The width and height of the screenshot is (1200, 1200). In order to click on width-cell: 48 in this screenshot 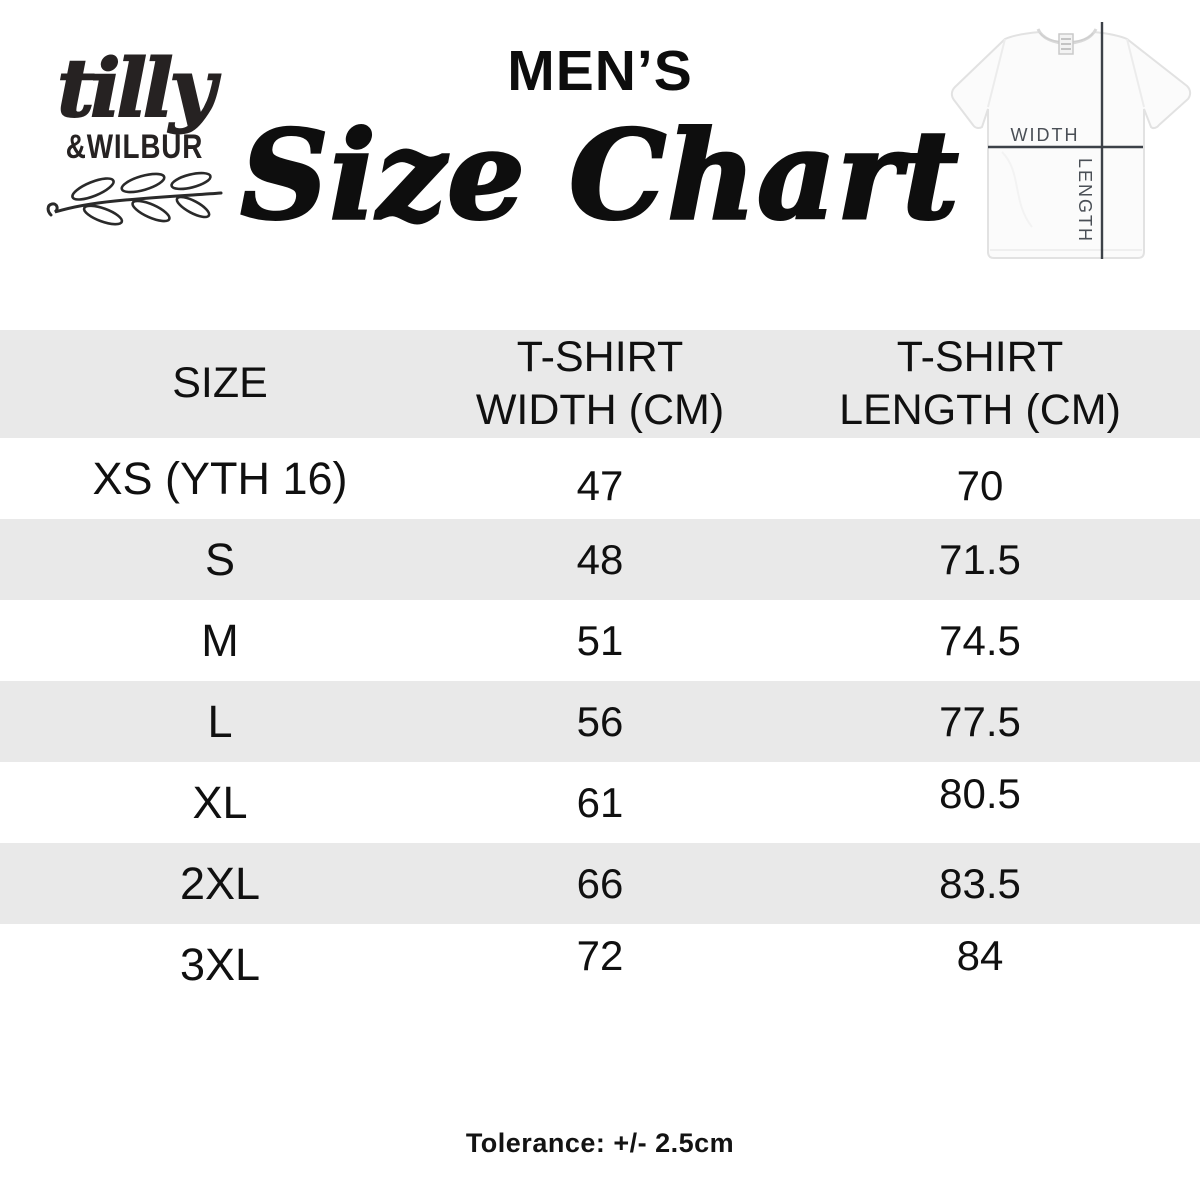, I will do `click(600, 559)`.